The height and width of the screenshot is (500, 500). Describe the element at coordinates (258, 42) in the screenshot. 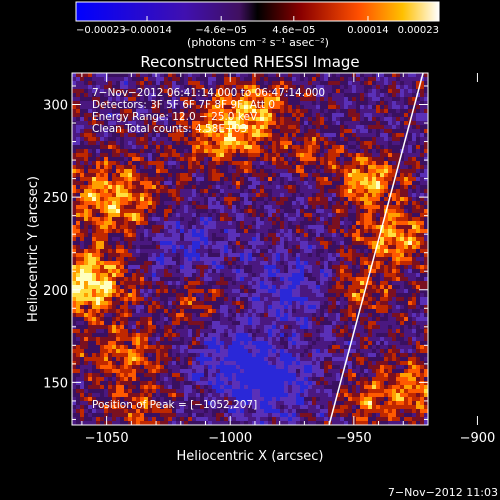

I see `colorbar-unit-label: (photons cm⁻² s⁻¹ asec⁻²)` at that location.